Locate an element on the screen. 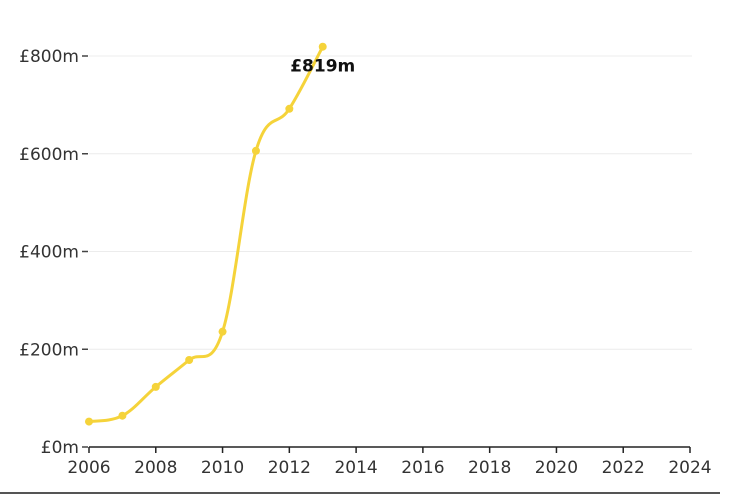 This screenshot has height=504, width=730. data-point-2010 is located at coordinates (222, 331).